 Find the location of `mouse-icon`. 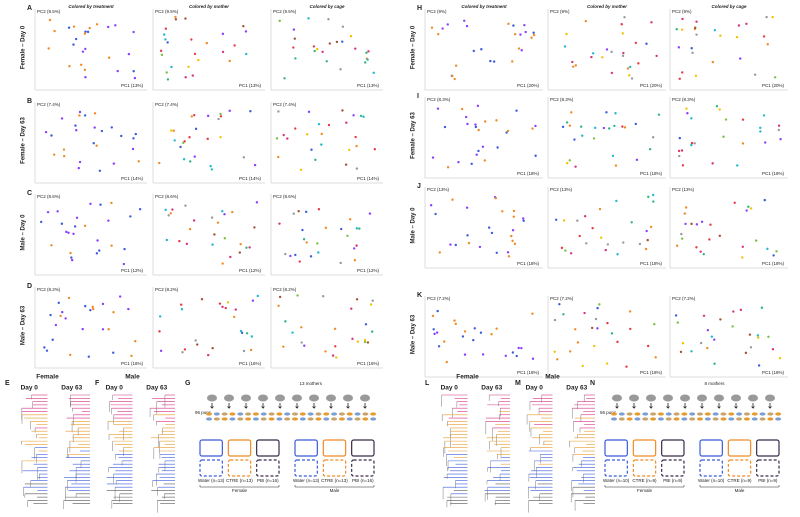

mouse-icon is located at coordinates (280, 398).